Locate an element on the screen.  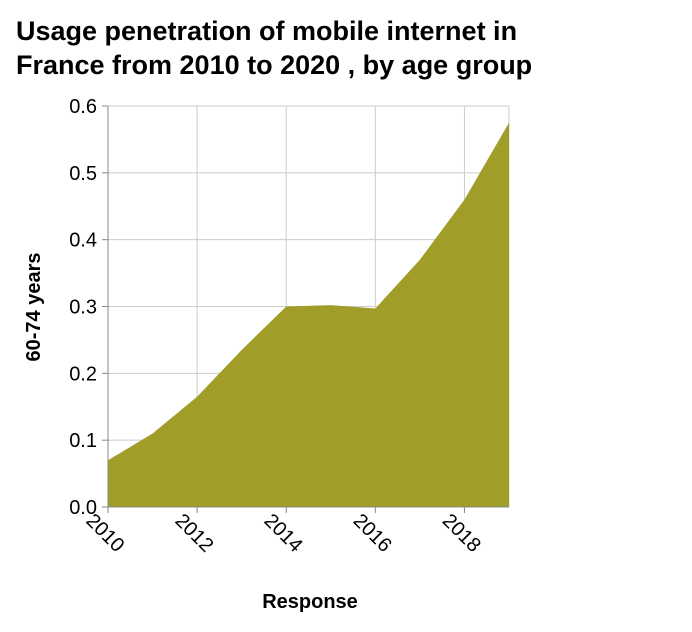
y-tick-label: 0.4 is located at coordinates (83, 241).